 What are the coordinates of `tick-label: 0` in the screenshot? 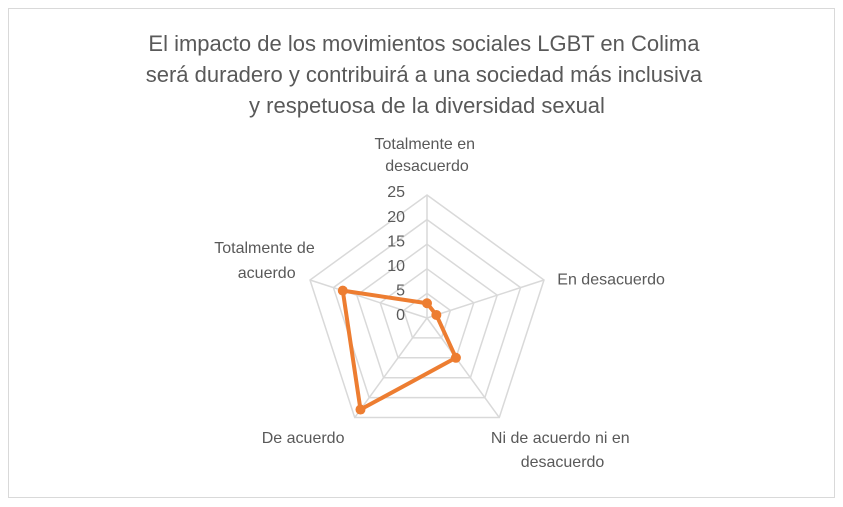 It's located at (400, 315).